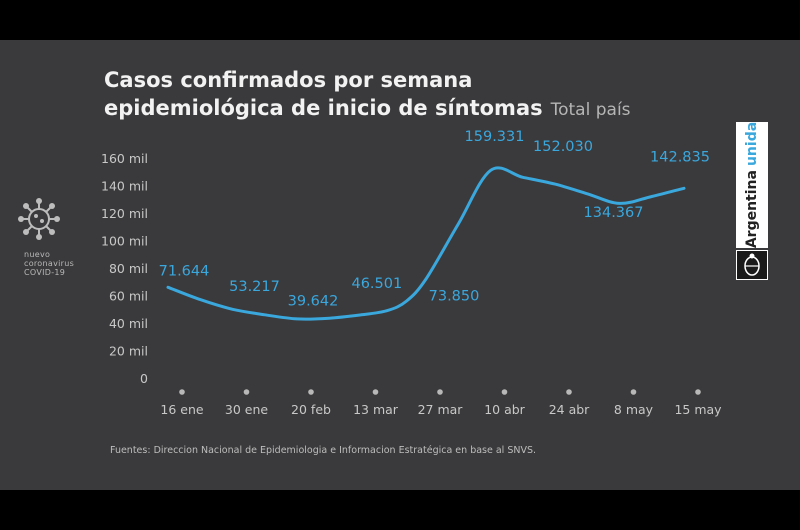  Describe the element at coordinates (752, 185) in the screenshot. I see `logo-white-panel: Argentinaunida` at that location.